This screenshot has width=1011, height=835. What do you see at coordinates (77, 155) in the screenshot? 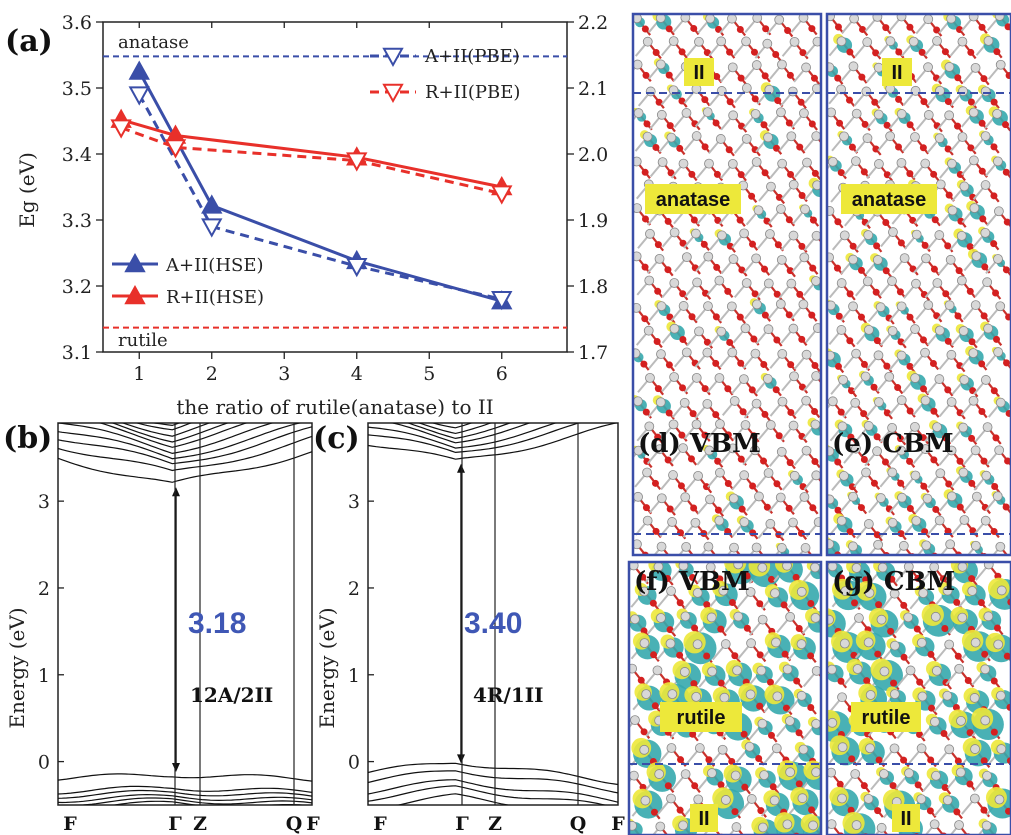
I see `y-tick-label: 3.4` at bounding box center [77, 155].